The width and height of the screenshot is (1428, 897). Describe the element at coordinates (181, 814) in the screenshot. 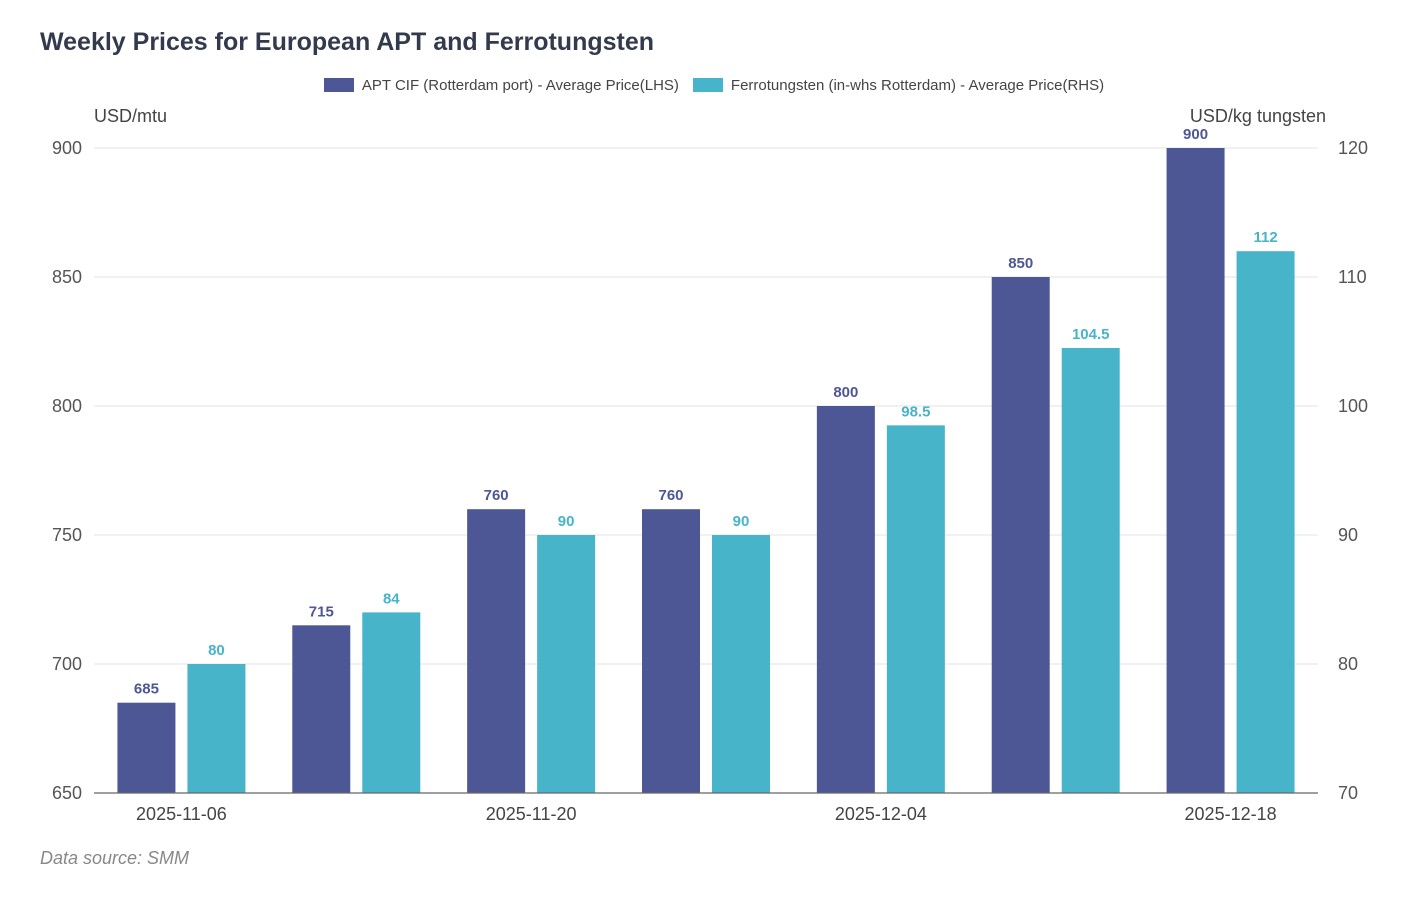

I see `x-tick-label: 2025-11-06` at that location.